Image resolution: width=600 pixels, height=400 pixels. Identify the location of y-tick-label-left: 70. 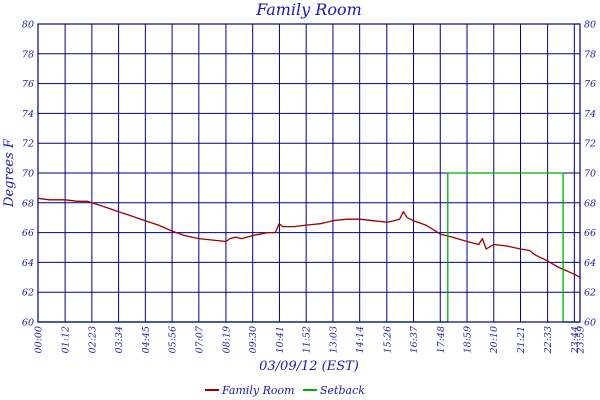
(28, 174).